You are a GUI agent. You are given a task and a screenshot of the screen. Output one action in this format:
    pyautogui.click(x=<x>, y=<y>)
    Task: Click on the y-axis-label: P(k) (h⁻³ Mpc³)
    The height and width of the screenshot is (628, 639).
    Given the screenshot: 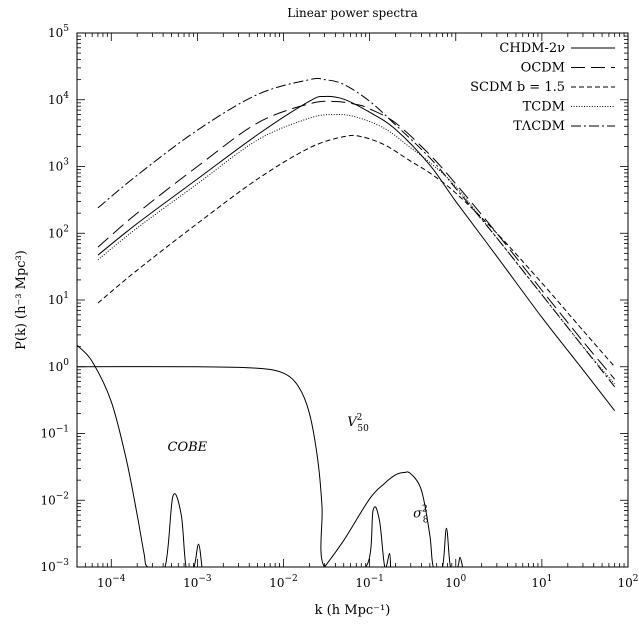 What is the action you would take?
    pyautogui.click(x=21, y=300)
    